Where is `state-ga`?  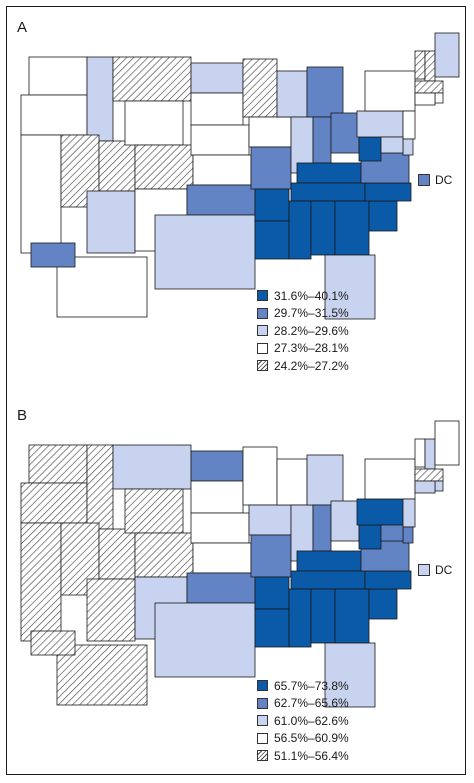
state-ga is located at coordinates (352, 228).